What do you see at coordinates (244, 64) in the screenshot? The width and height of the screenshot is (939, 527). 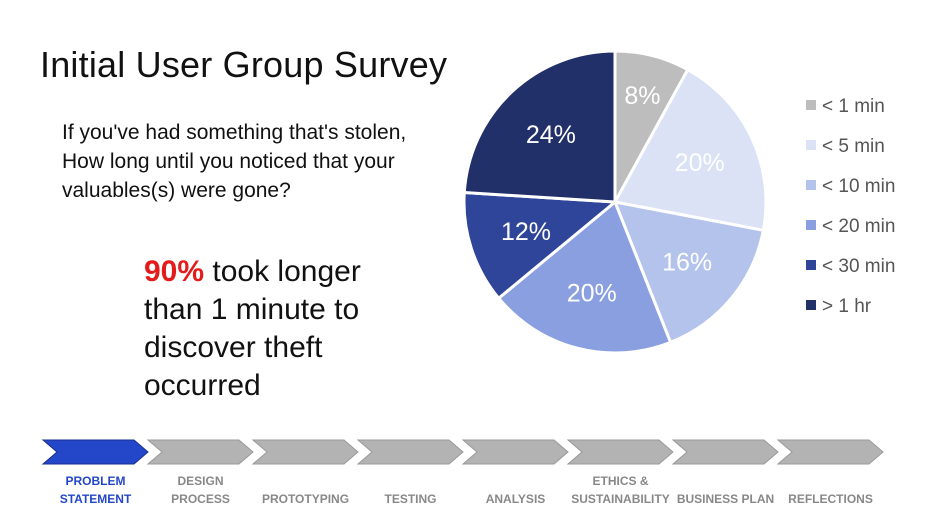 I see `page-title: Initial User Group Survey` at bounding box center [244, 64].